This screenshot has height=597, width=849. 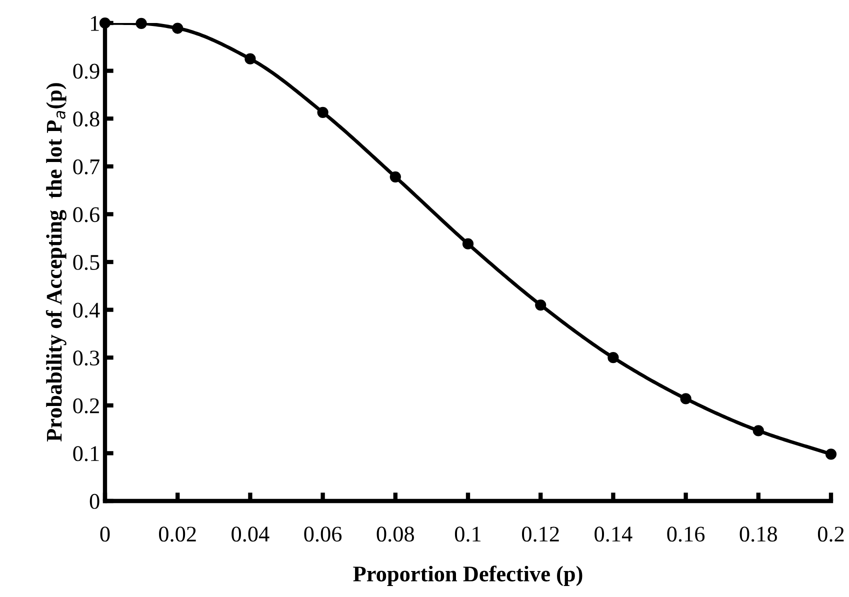 What do you see at coordinates (86, 71) in the screenshot?
I see `y-tick-label: 0.9` at bounding box center [86, 71].